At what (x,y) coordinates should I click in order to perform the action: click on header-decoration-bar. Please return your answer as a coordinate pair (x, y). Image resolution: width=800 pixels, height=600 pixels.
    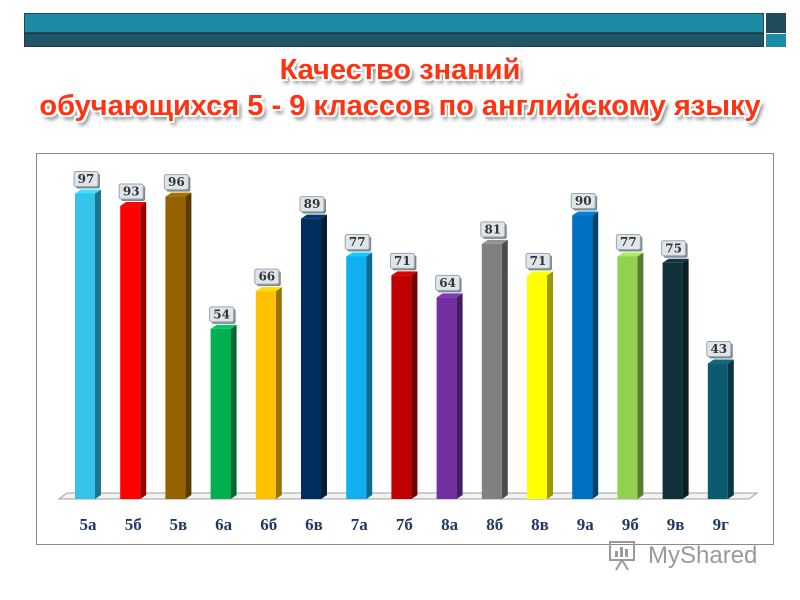
    Looking at the image, I should click on (405, 30).